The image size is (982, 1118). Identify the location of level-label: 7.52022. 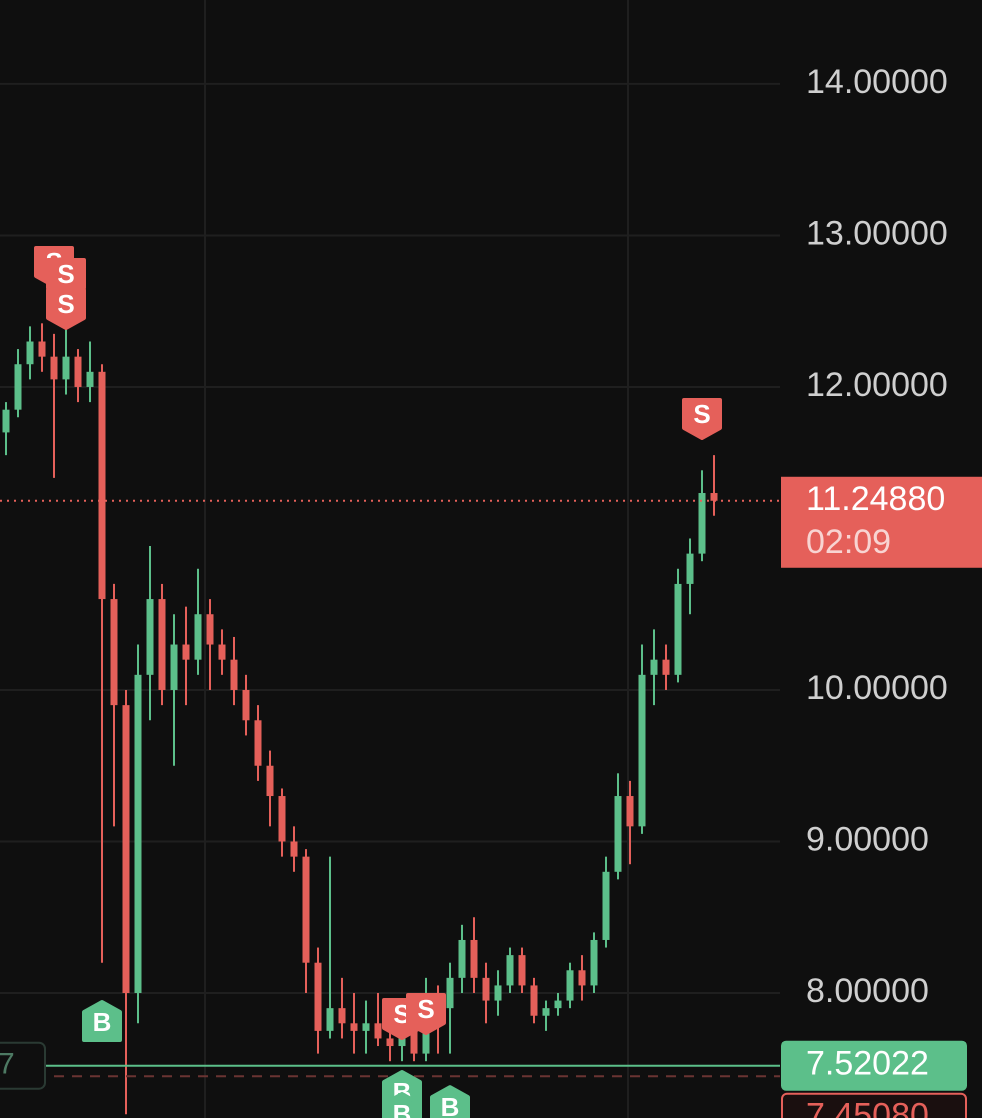
(867, 1064).